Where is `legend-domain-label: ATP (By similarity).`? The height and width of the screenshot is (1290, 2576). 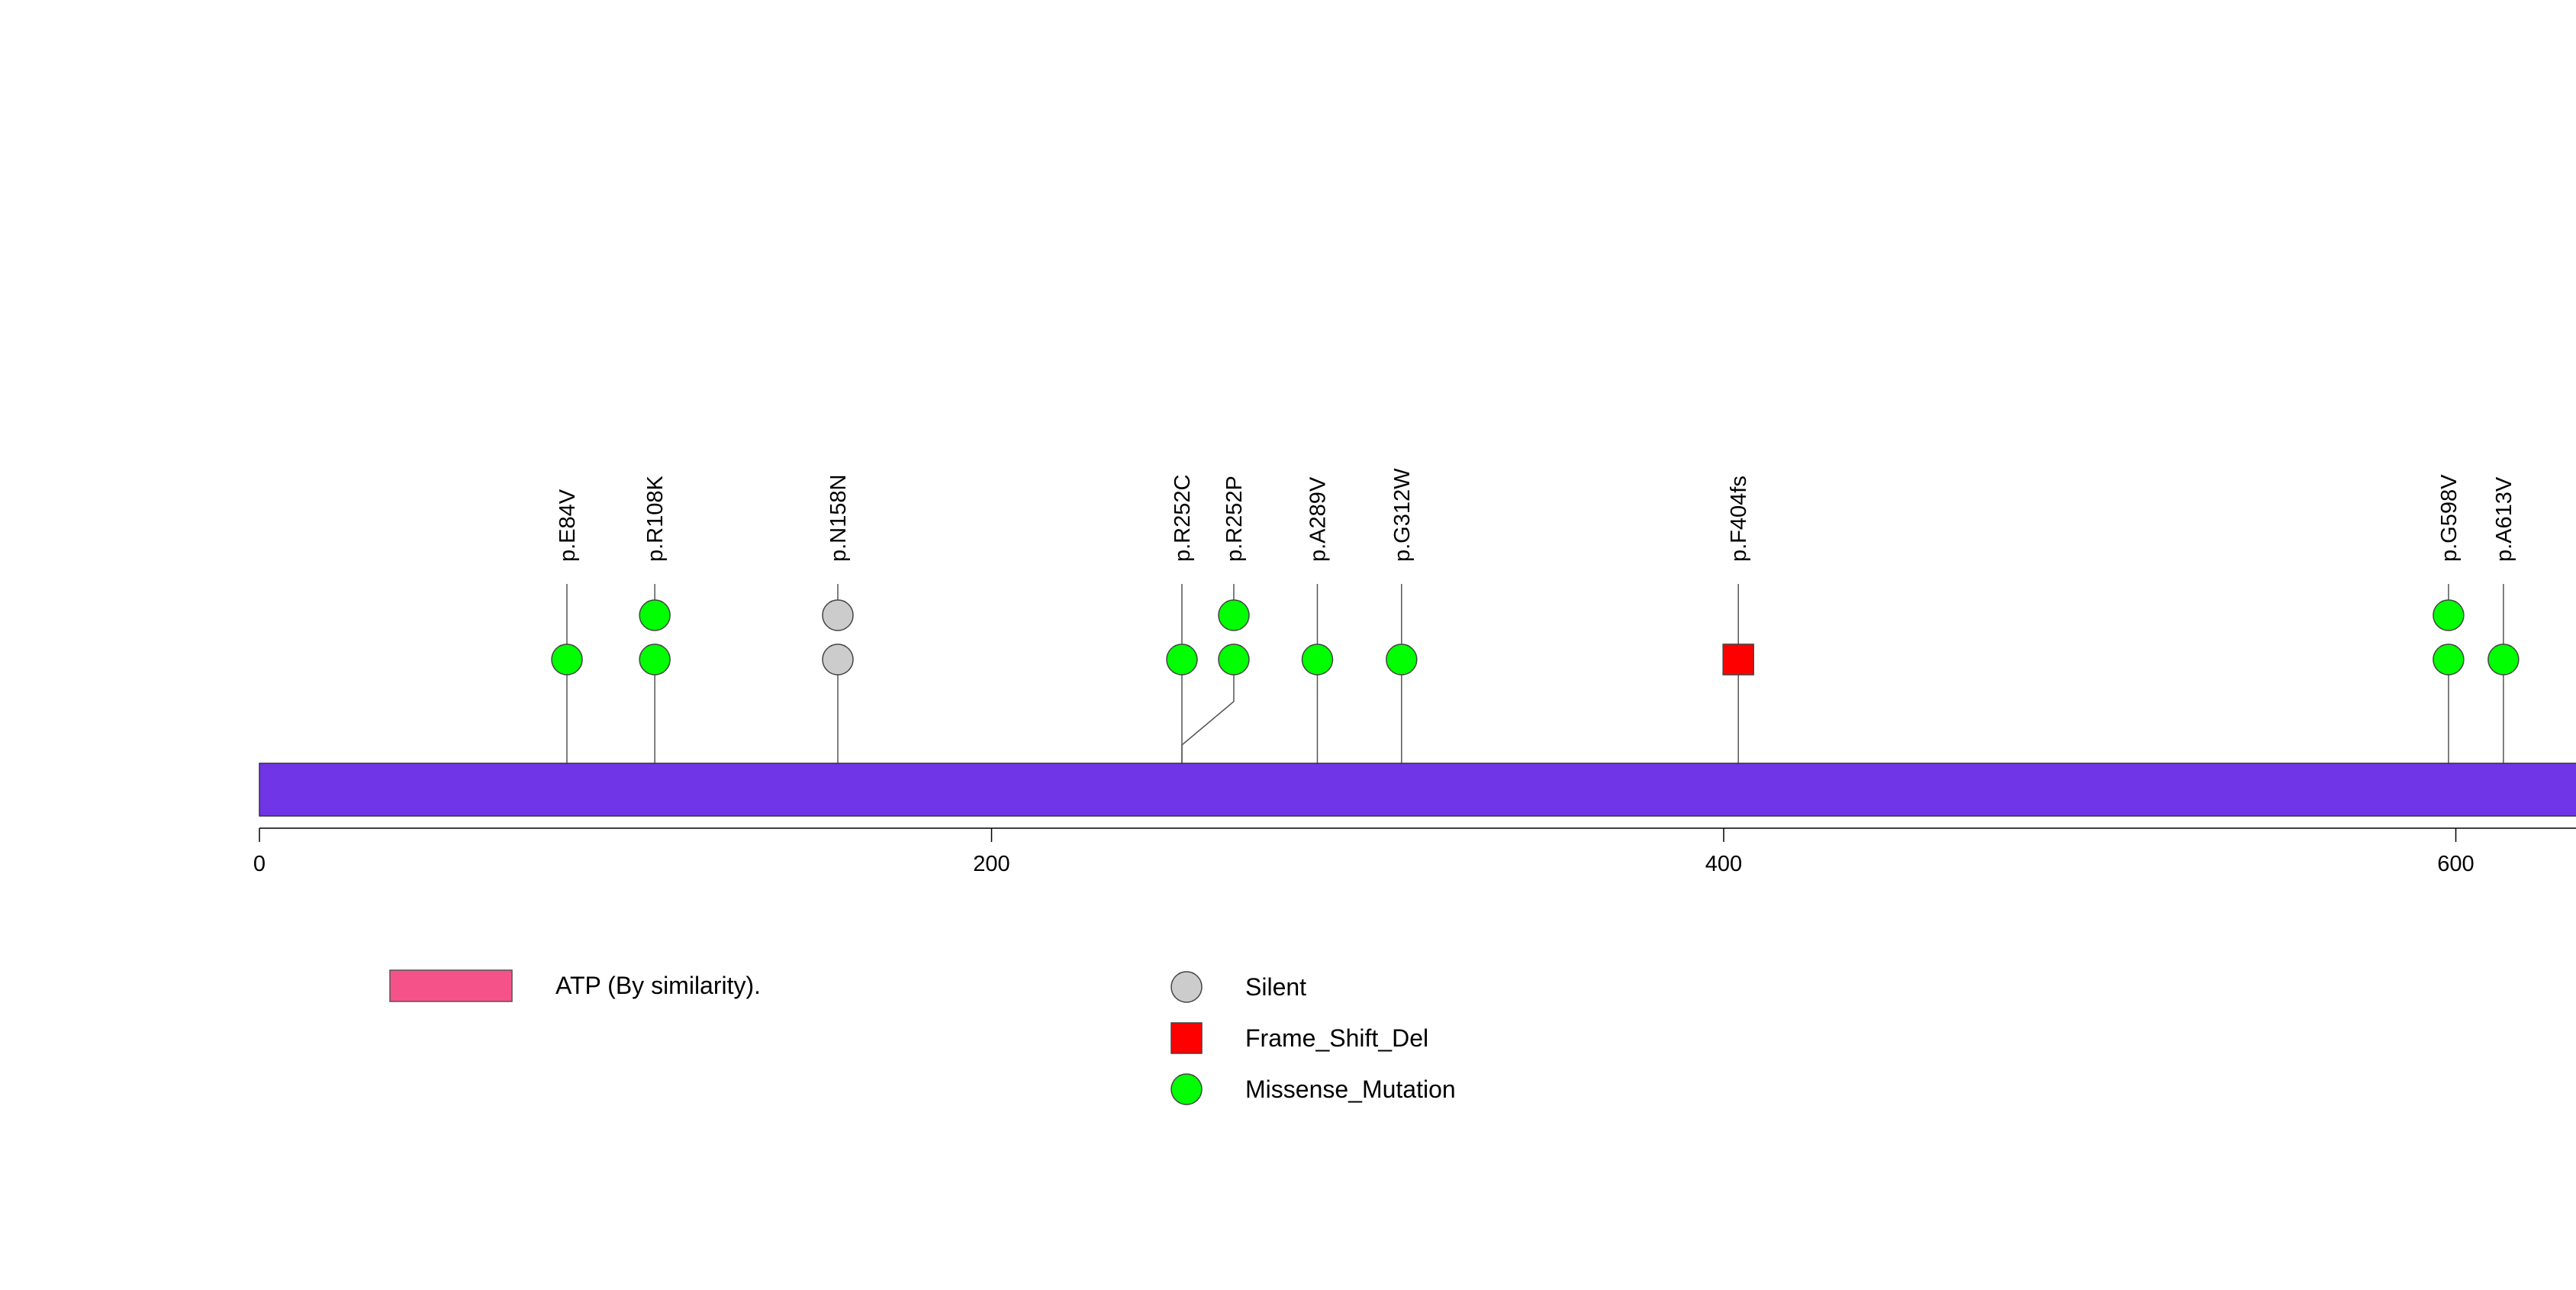
legend-domain-label: ATP (By similarity). is located at coordinates (658, 986).